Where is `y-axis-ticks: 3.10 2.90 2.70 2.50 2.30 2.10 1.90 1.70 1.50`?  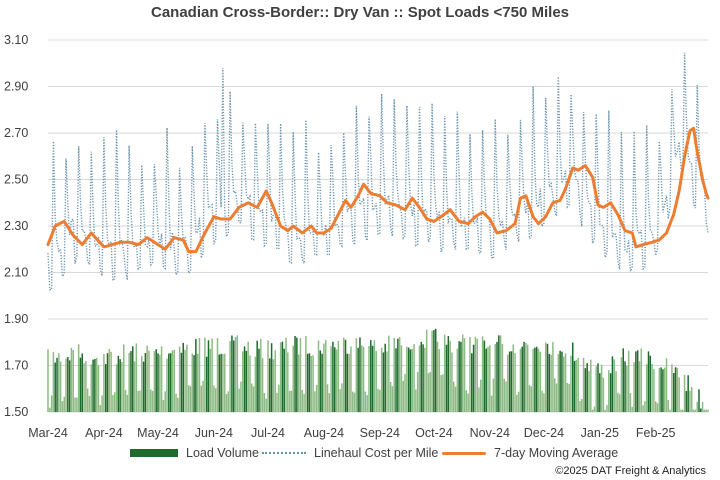 y-axis-ticks: 3.10 2.90 2.70 2.50 2.30 2.10 1.90 1.70 1.50 is located at coordinates (16, 226).